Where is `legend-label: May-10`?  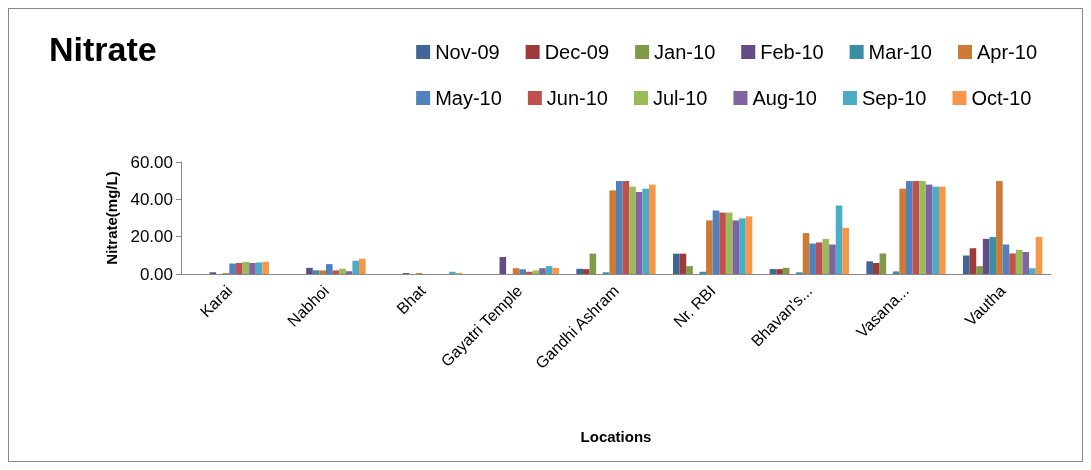 legend-label: May-10 is located at coordinates (468, 98).